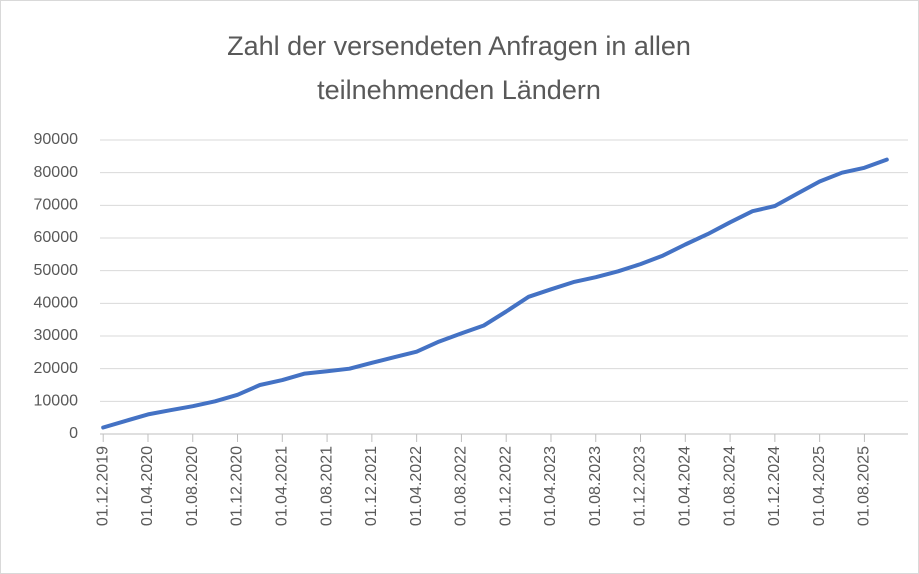 This screenshot has width=919, height=574. Describe the element at coordinates (56, 303) in the screenshot. I see `y-tick-label: 40000` at that location.